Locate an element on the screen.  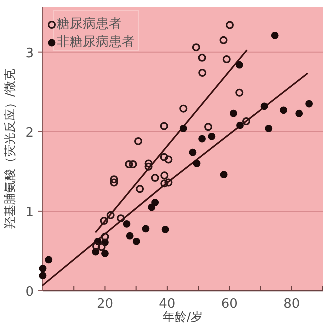
legend-label: 非糖尿病患者 is located at coordinates (96, 42).